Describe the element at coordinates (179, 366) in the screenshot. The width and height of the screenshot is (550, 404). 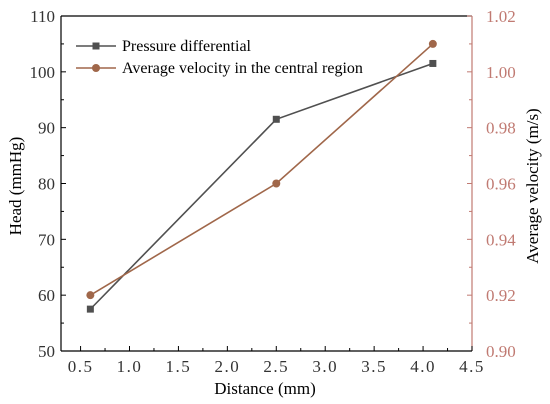
I see `x-tick-label: 1.5` at that location.